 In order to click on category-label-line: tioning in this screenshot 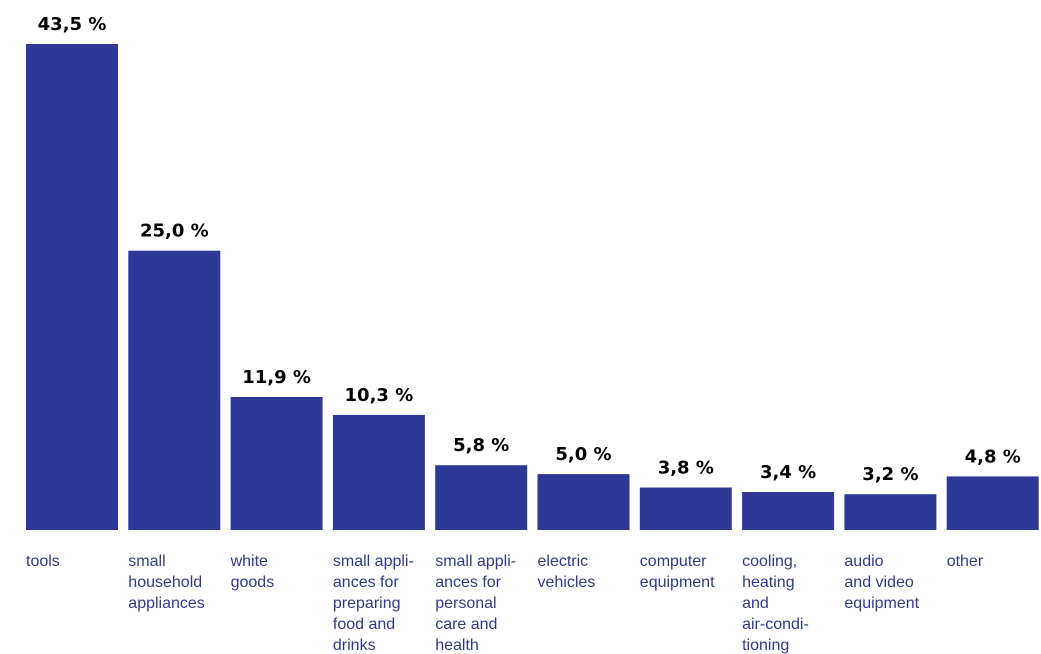, I will do `click(765, 645)`.